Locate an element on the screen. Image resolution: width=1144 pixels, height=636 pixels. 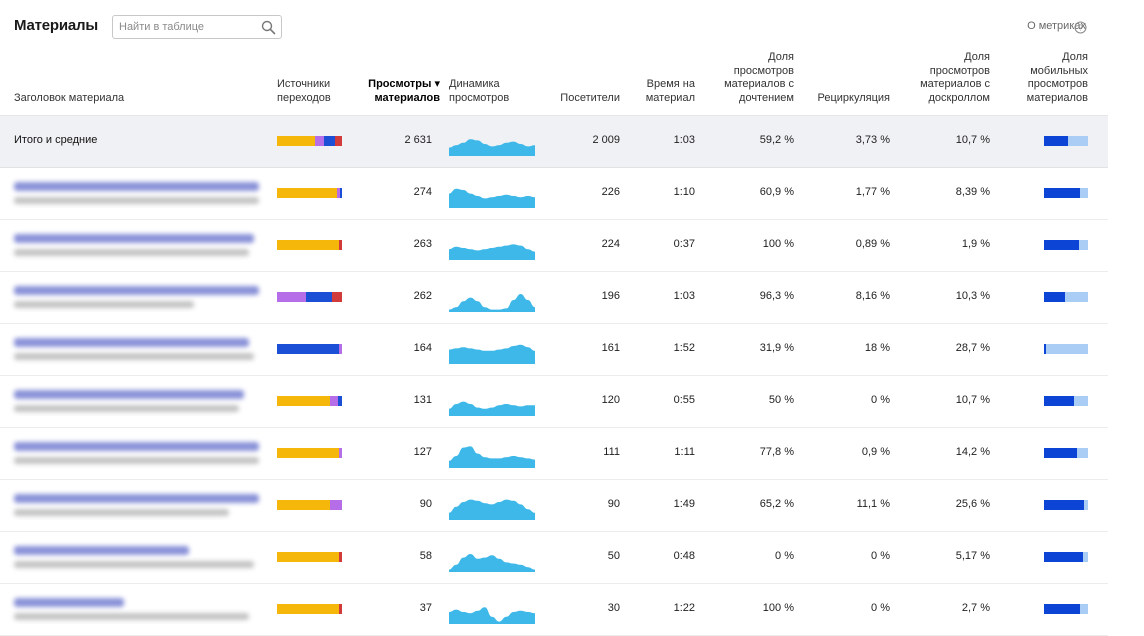
table-row: 37 30 1:22 100 % 0 % 2,7 % is located at coordinates (554, 610).